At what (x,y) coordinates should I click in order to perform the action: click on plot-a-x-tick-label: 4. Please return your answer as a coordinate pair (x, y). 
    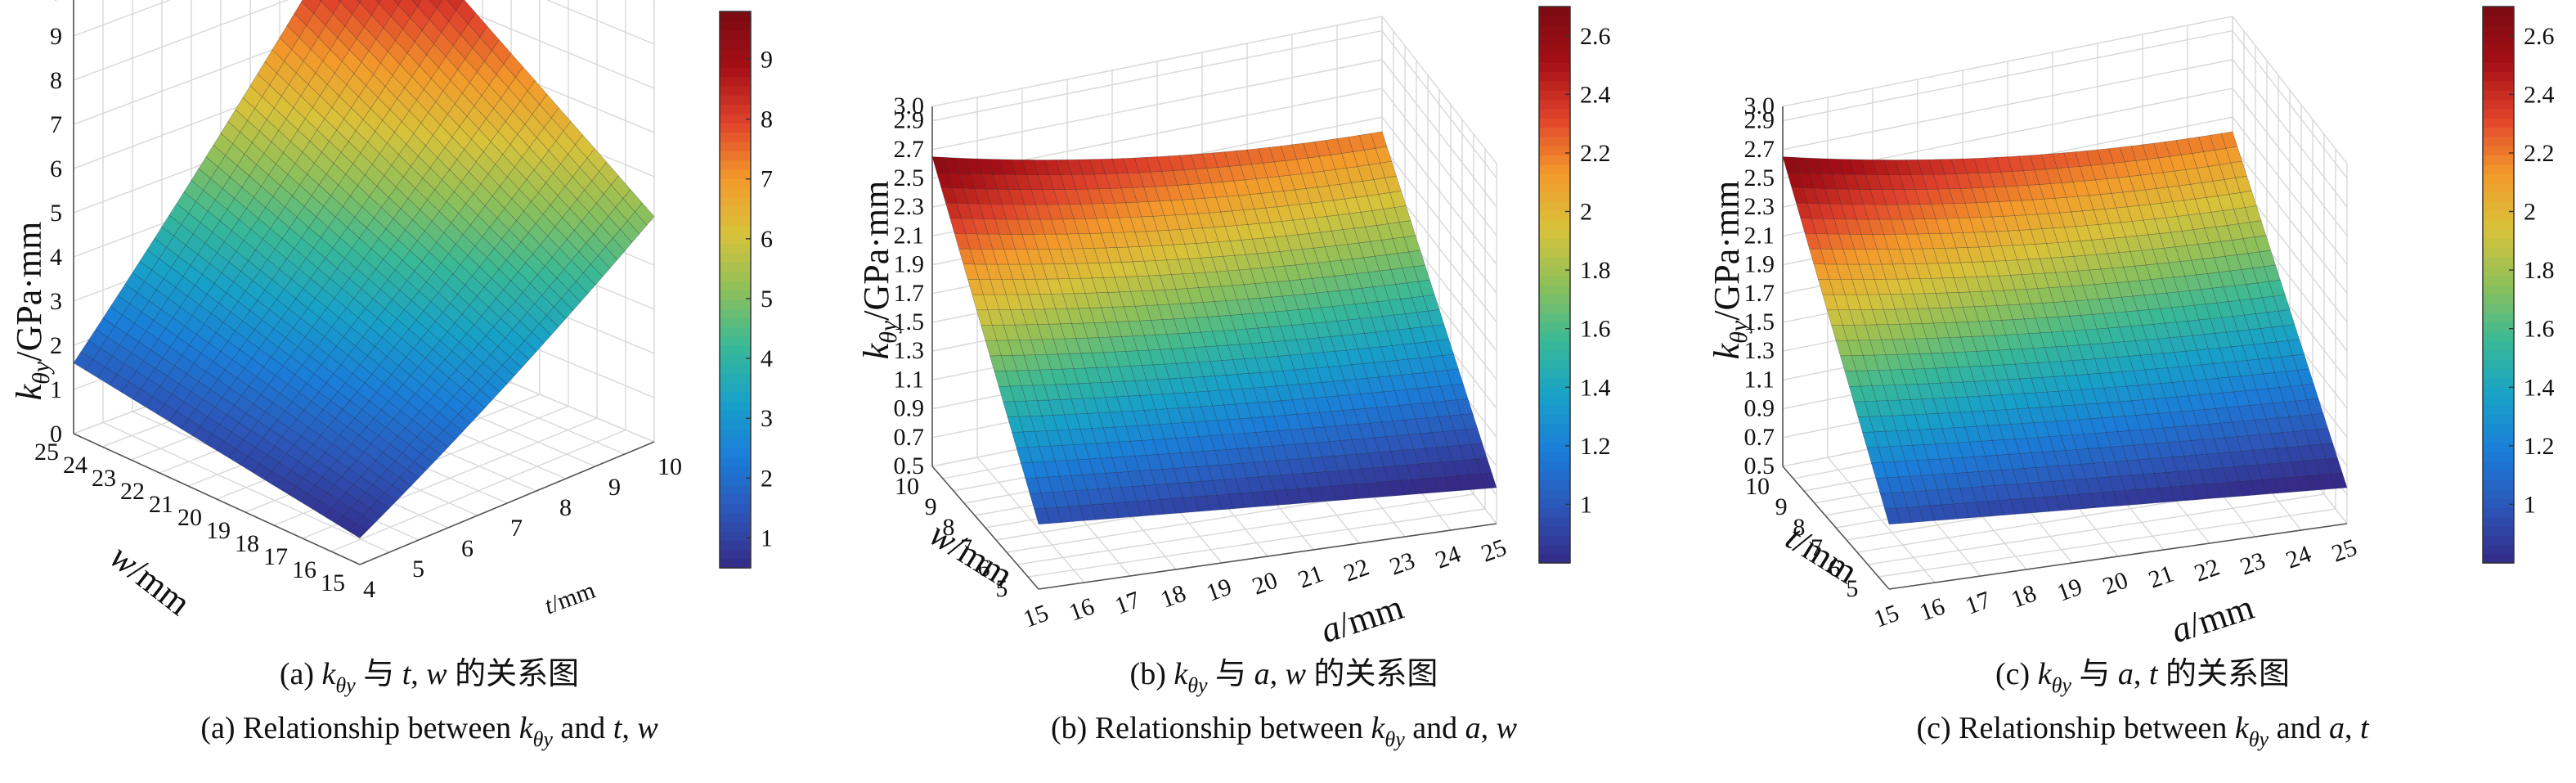
    Looking at the image, I should click on (369, 590).